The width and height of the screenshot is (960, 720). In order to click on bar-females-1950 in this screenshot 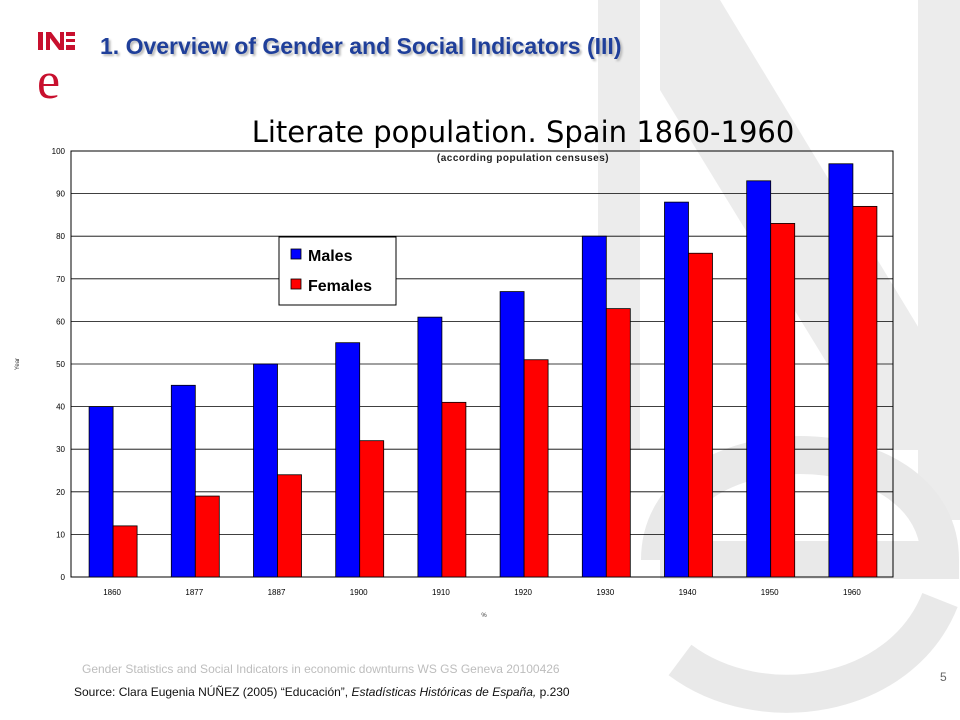, I will do `click(783, 400)`.